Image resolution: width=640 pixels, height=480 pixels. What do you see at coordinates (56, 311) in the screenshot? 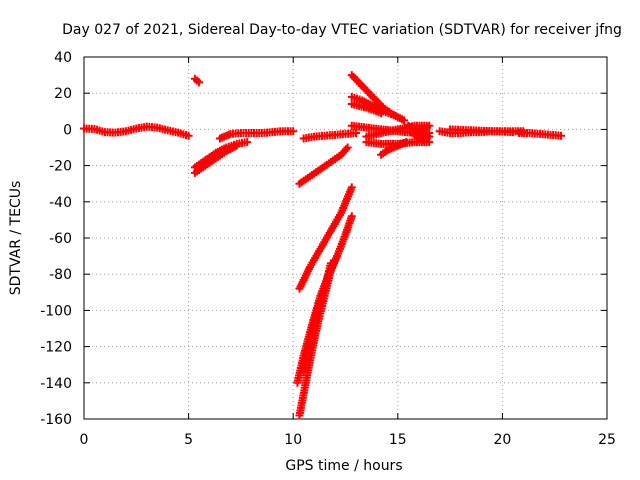
I see `y-tick-label: -100` at bounding box center [56, 311].